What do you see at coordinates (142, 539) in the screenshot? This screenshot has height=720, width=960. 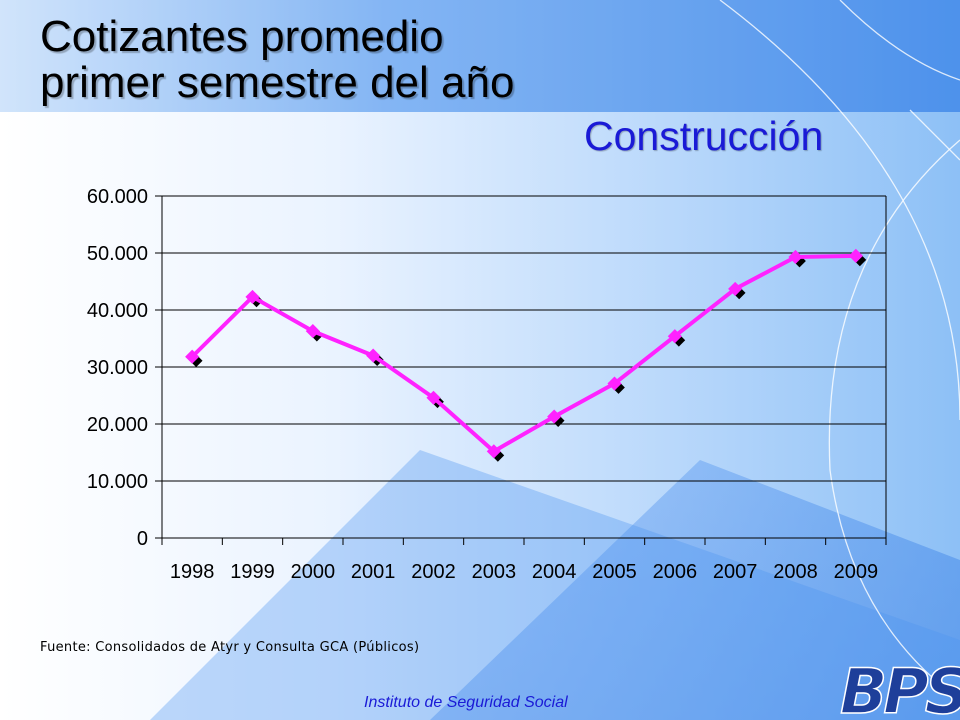 I see `y-tick-label: 0` at bounding box center [142, 539].